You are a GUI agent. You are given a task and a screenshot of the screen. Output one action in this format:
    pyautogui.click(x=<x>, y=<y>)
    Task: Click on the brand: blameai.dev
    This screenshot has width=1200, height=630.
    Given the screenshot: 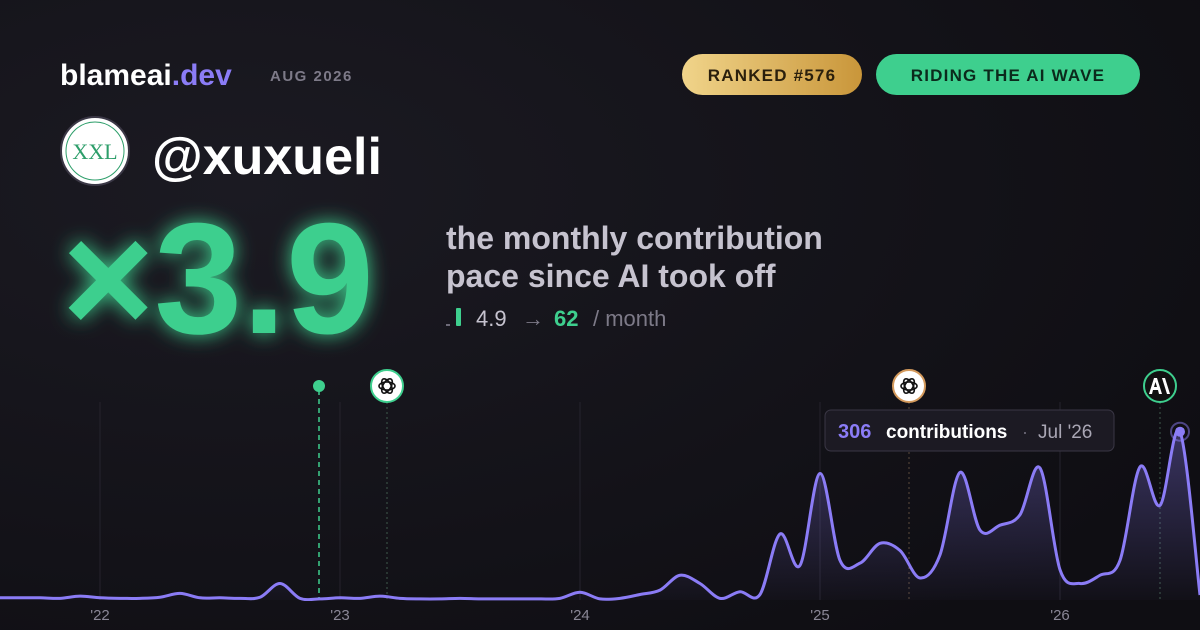 What is the action you would take?
    pyautogui.click(x=146, y=75)
    